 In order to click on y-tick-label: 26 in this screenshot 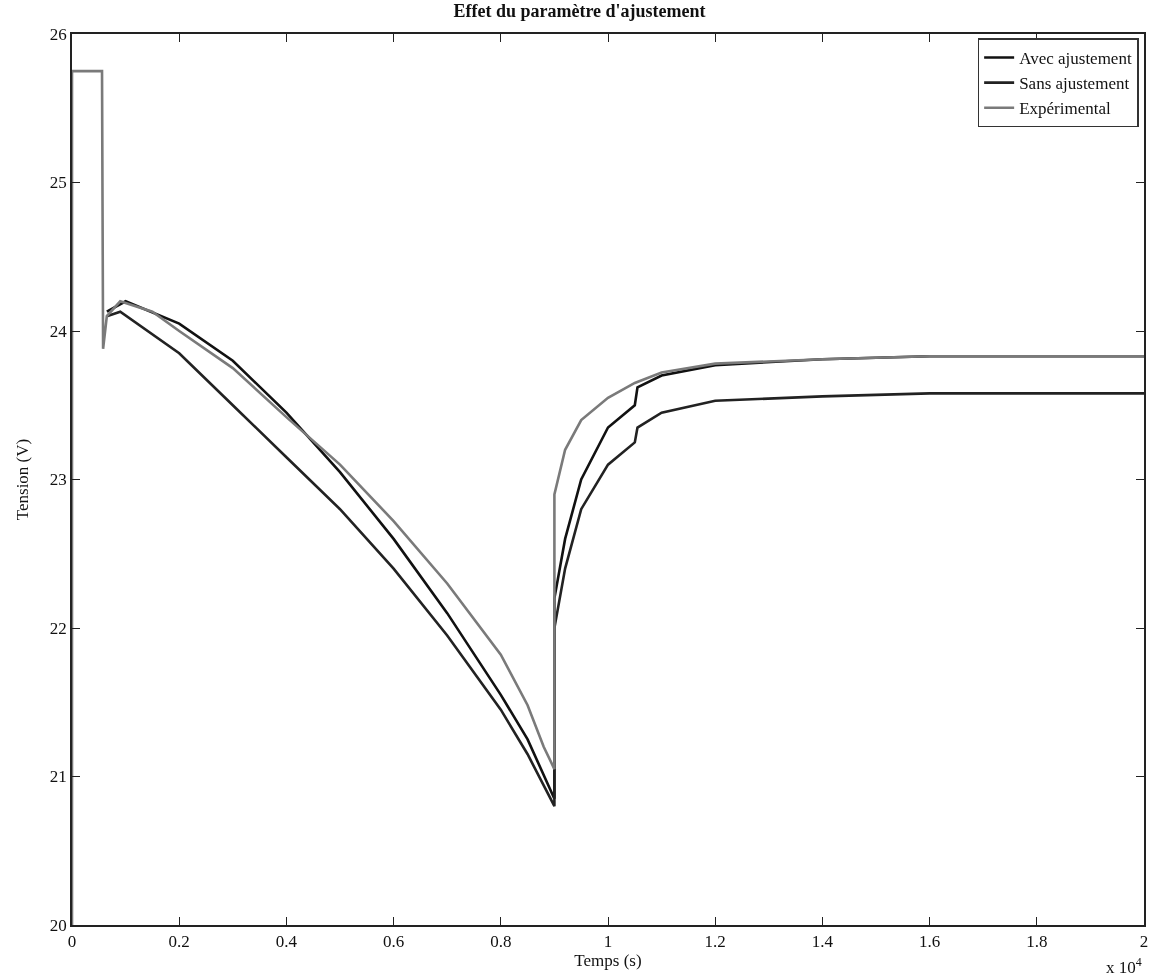, I will do `click(58, 34)`.